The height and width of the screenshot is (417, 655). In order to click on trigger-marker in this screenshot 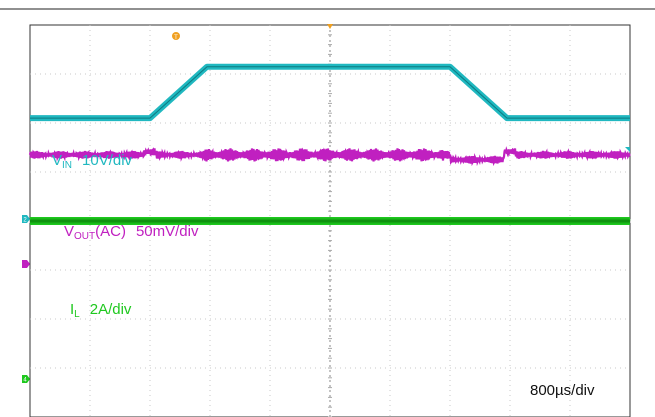, I will do `click(176, 36)`.